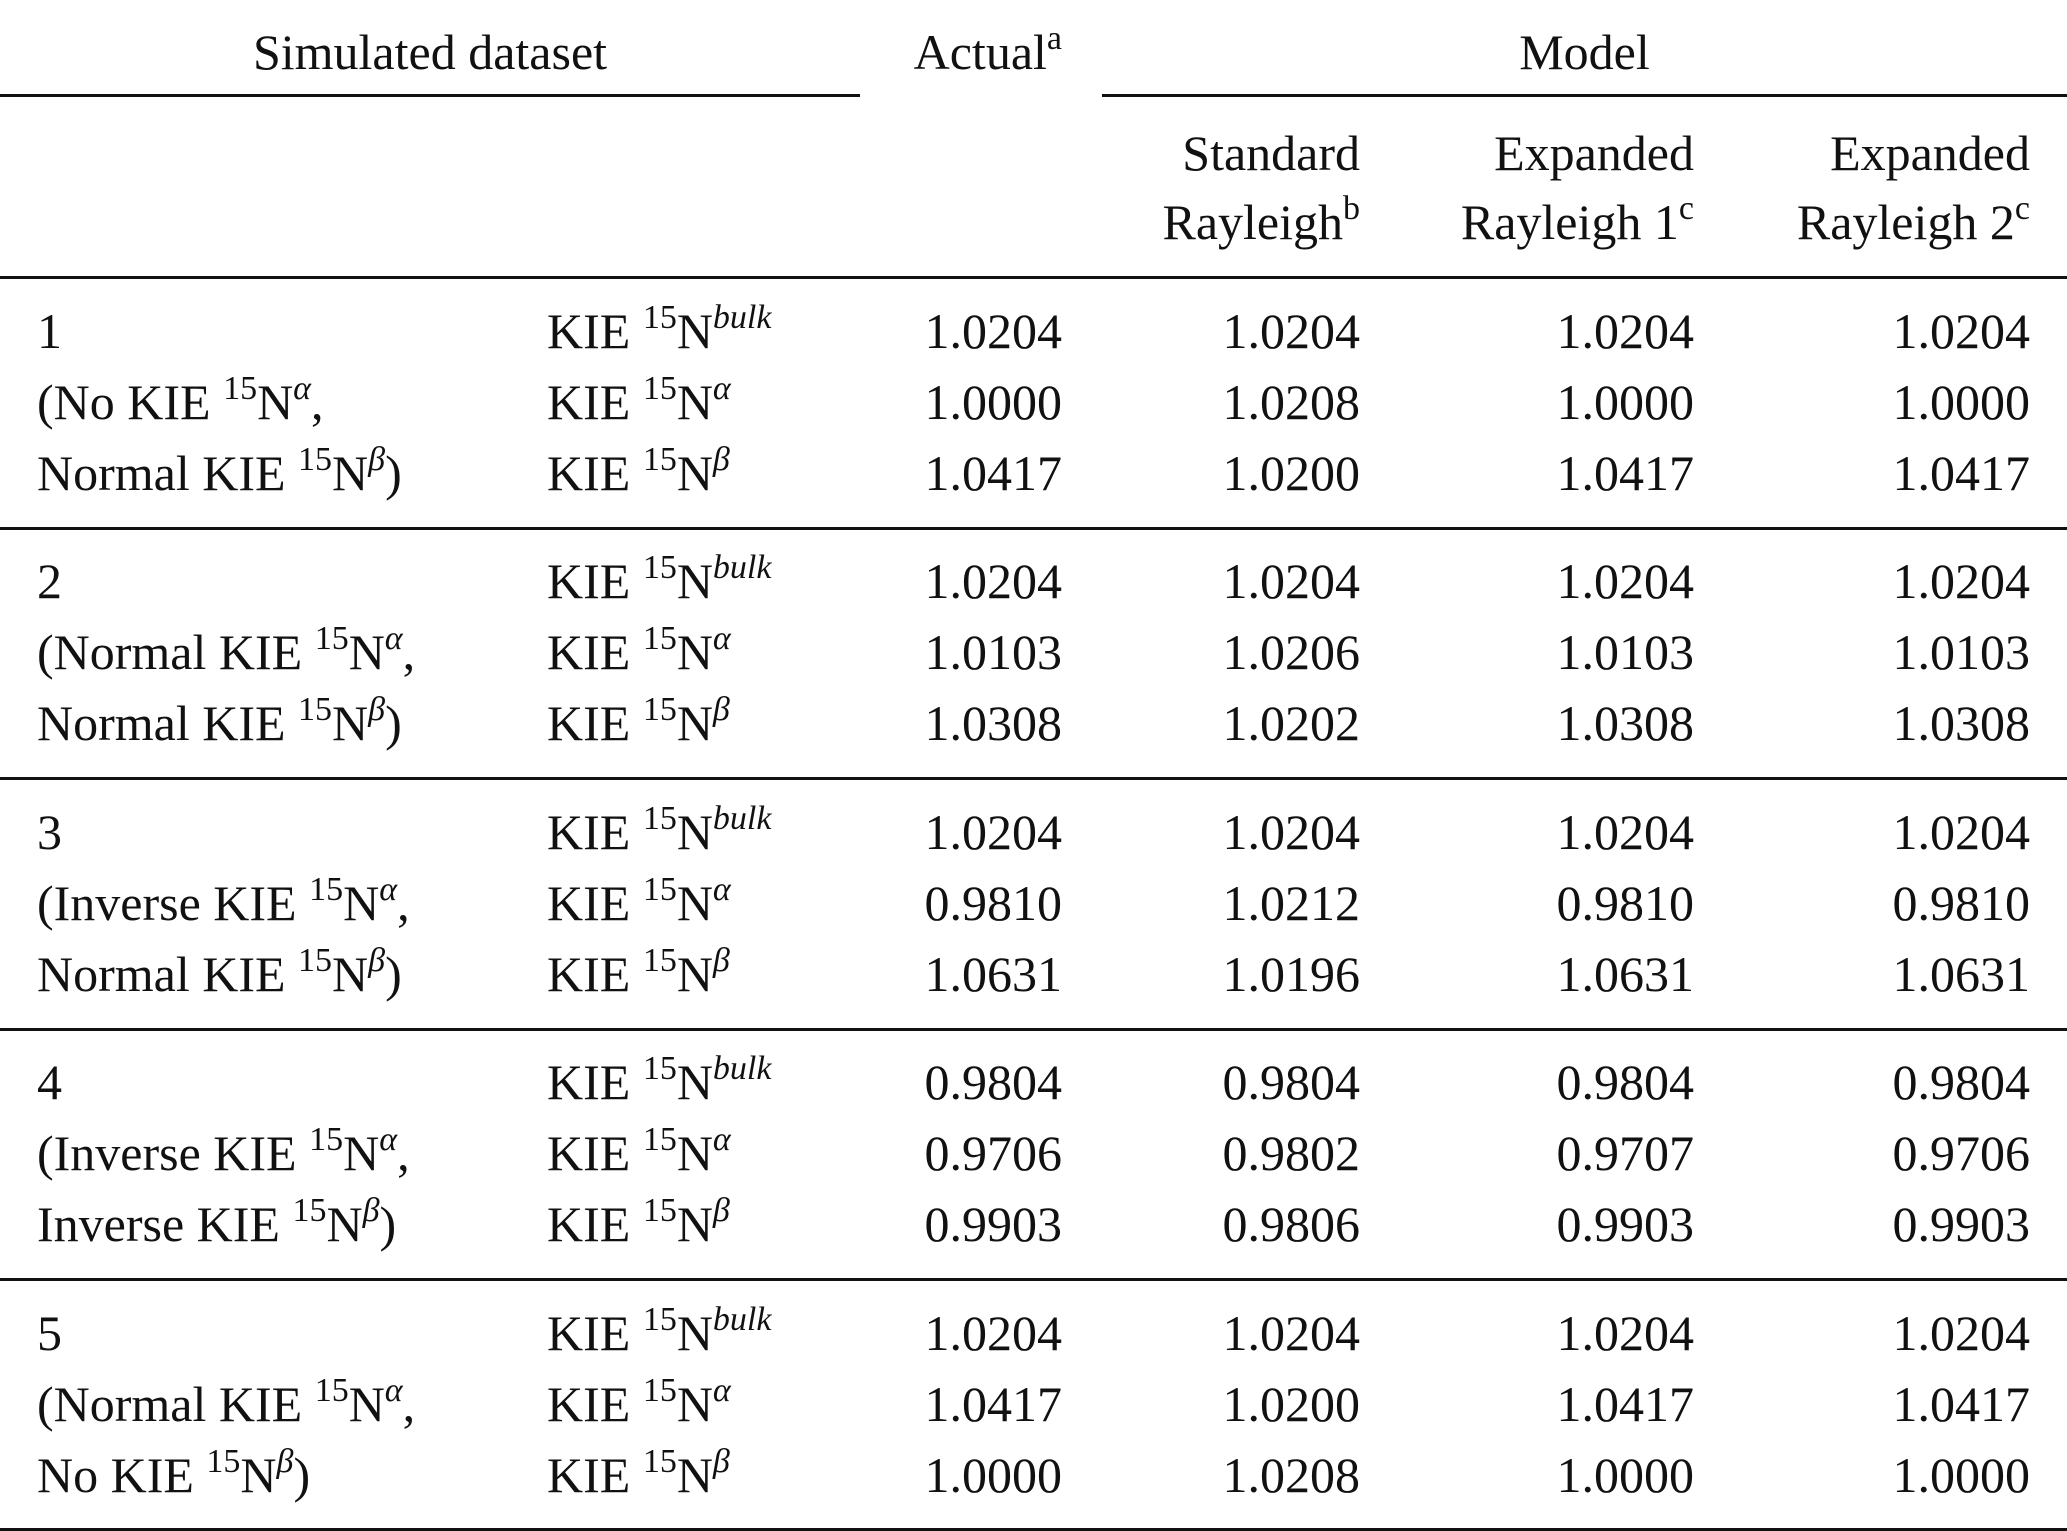  Describe the element at coordinates (1261, 220) in the screenshot. I see `model-col-header-line2: Rayleighb` at that location.